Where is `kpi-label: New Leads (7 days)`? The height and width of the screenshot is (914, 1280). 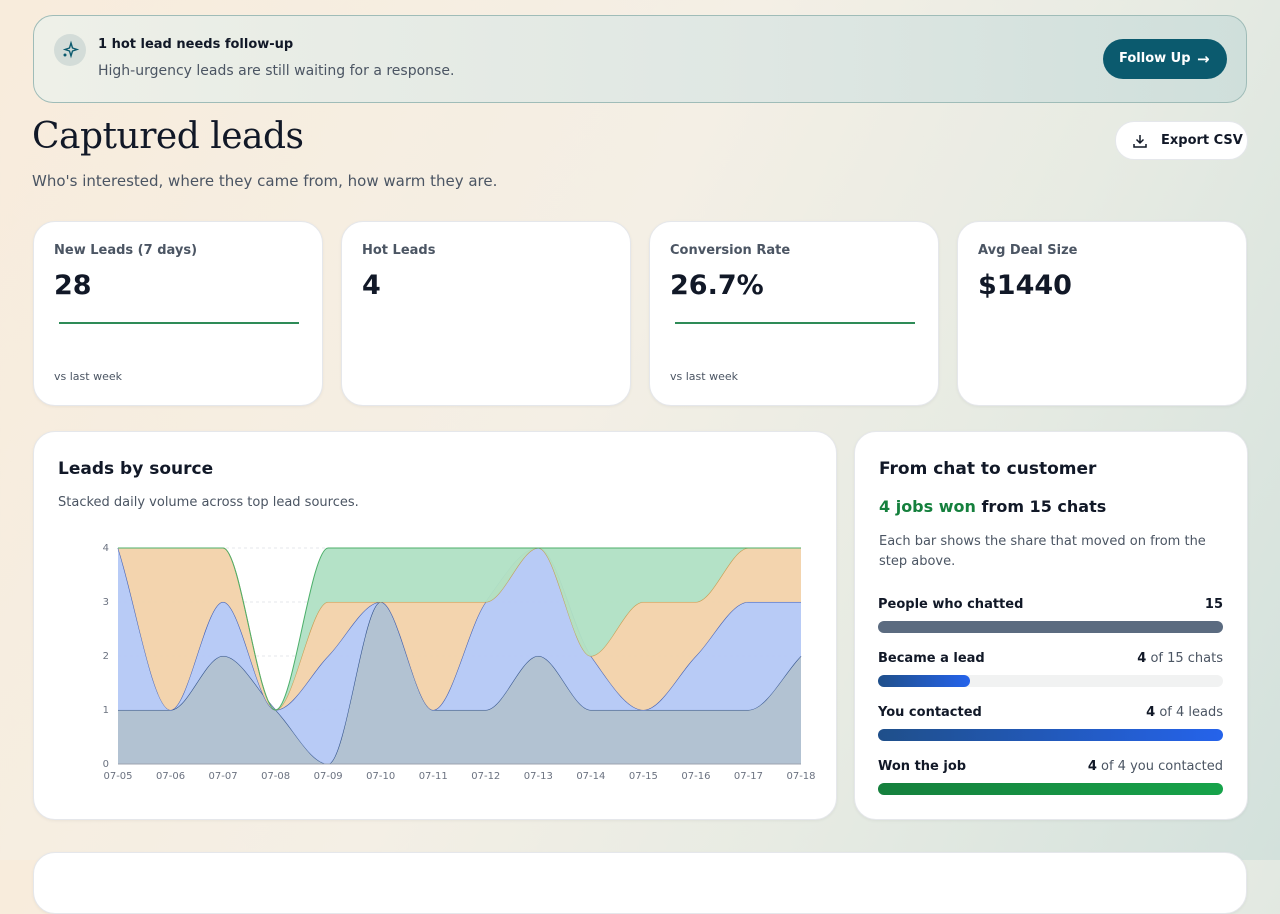
kpi-label: New Leads (7 days) is located at coordinates (126, 250).